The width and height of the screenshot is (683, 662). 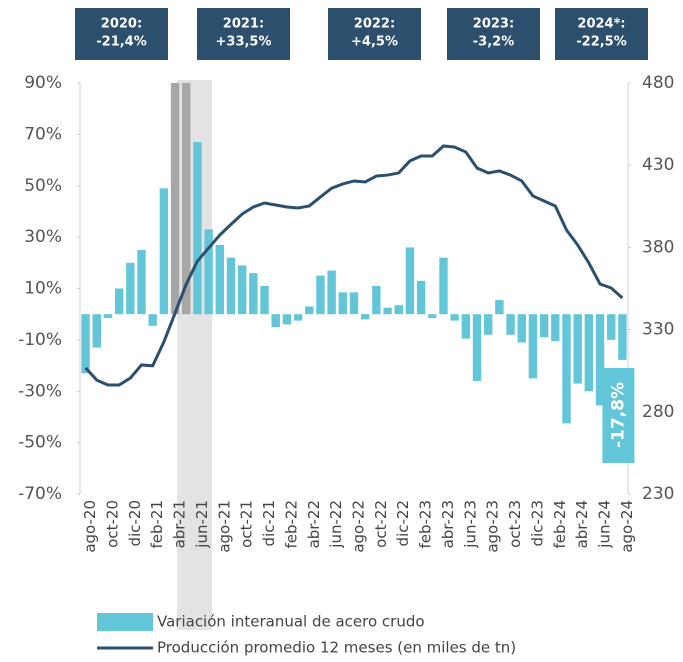 What do you see at coordinates (40, 443) in the screenshot?
I see `y-tick-label: -50%` at bounding box center [40, 443].